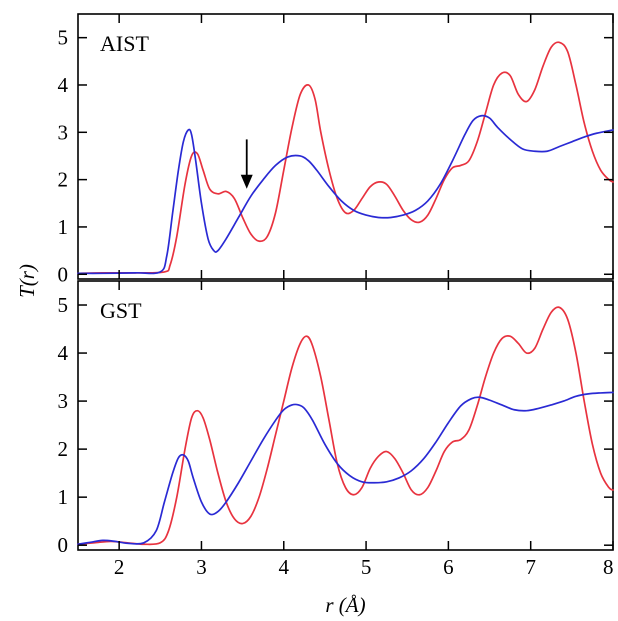 The height and width of the screenshot is (621, 618). What do you see at coordinates (119, 567) in the screenshot?
I see `x-tick-label: 2` at bounding box center [119, 567].